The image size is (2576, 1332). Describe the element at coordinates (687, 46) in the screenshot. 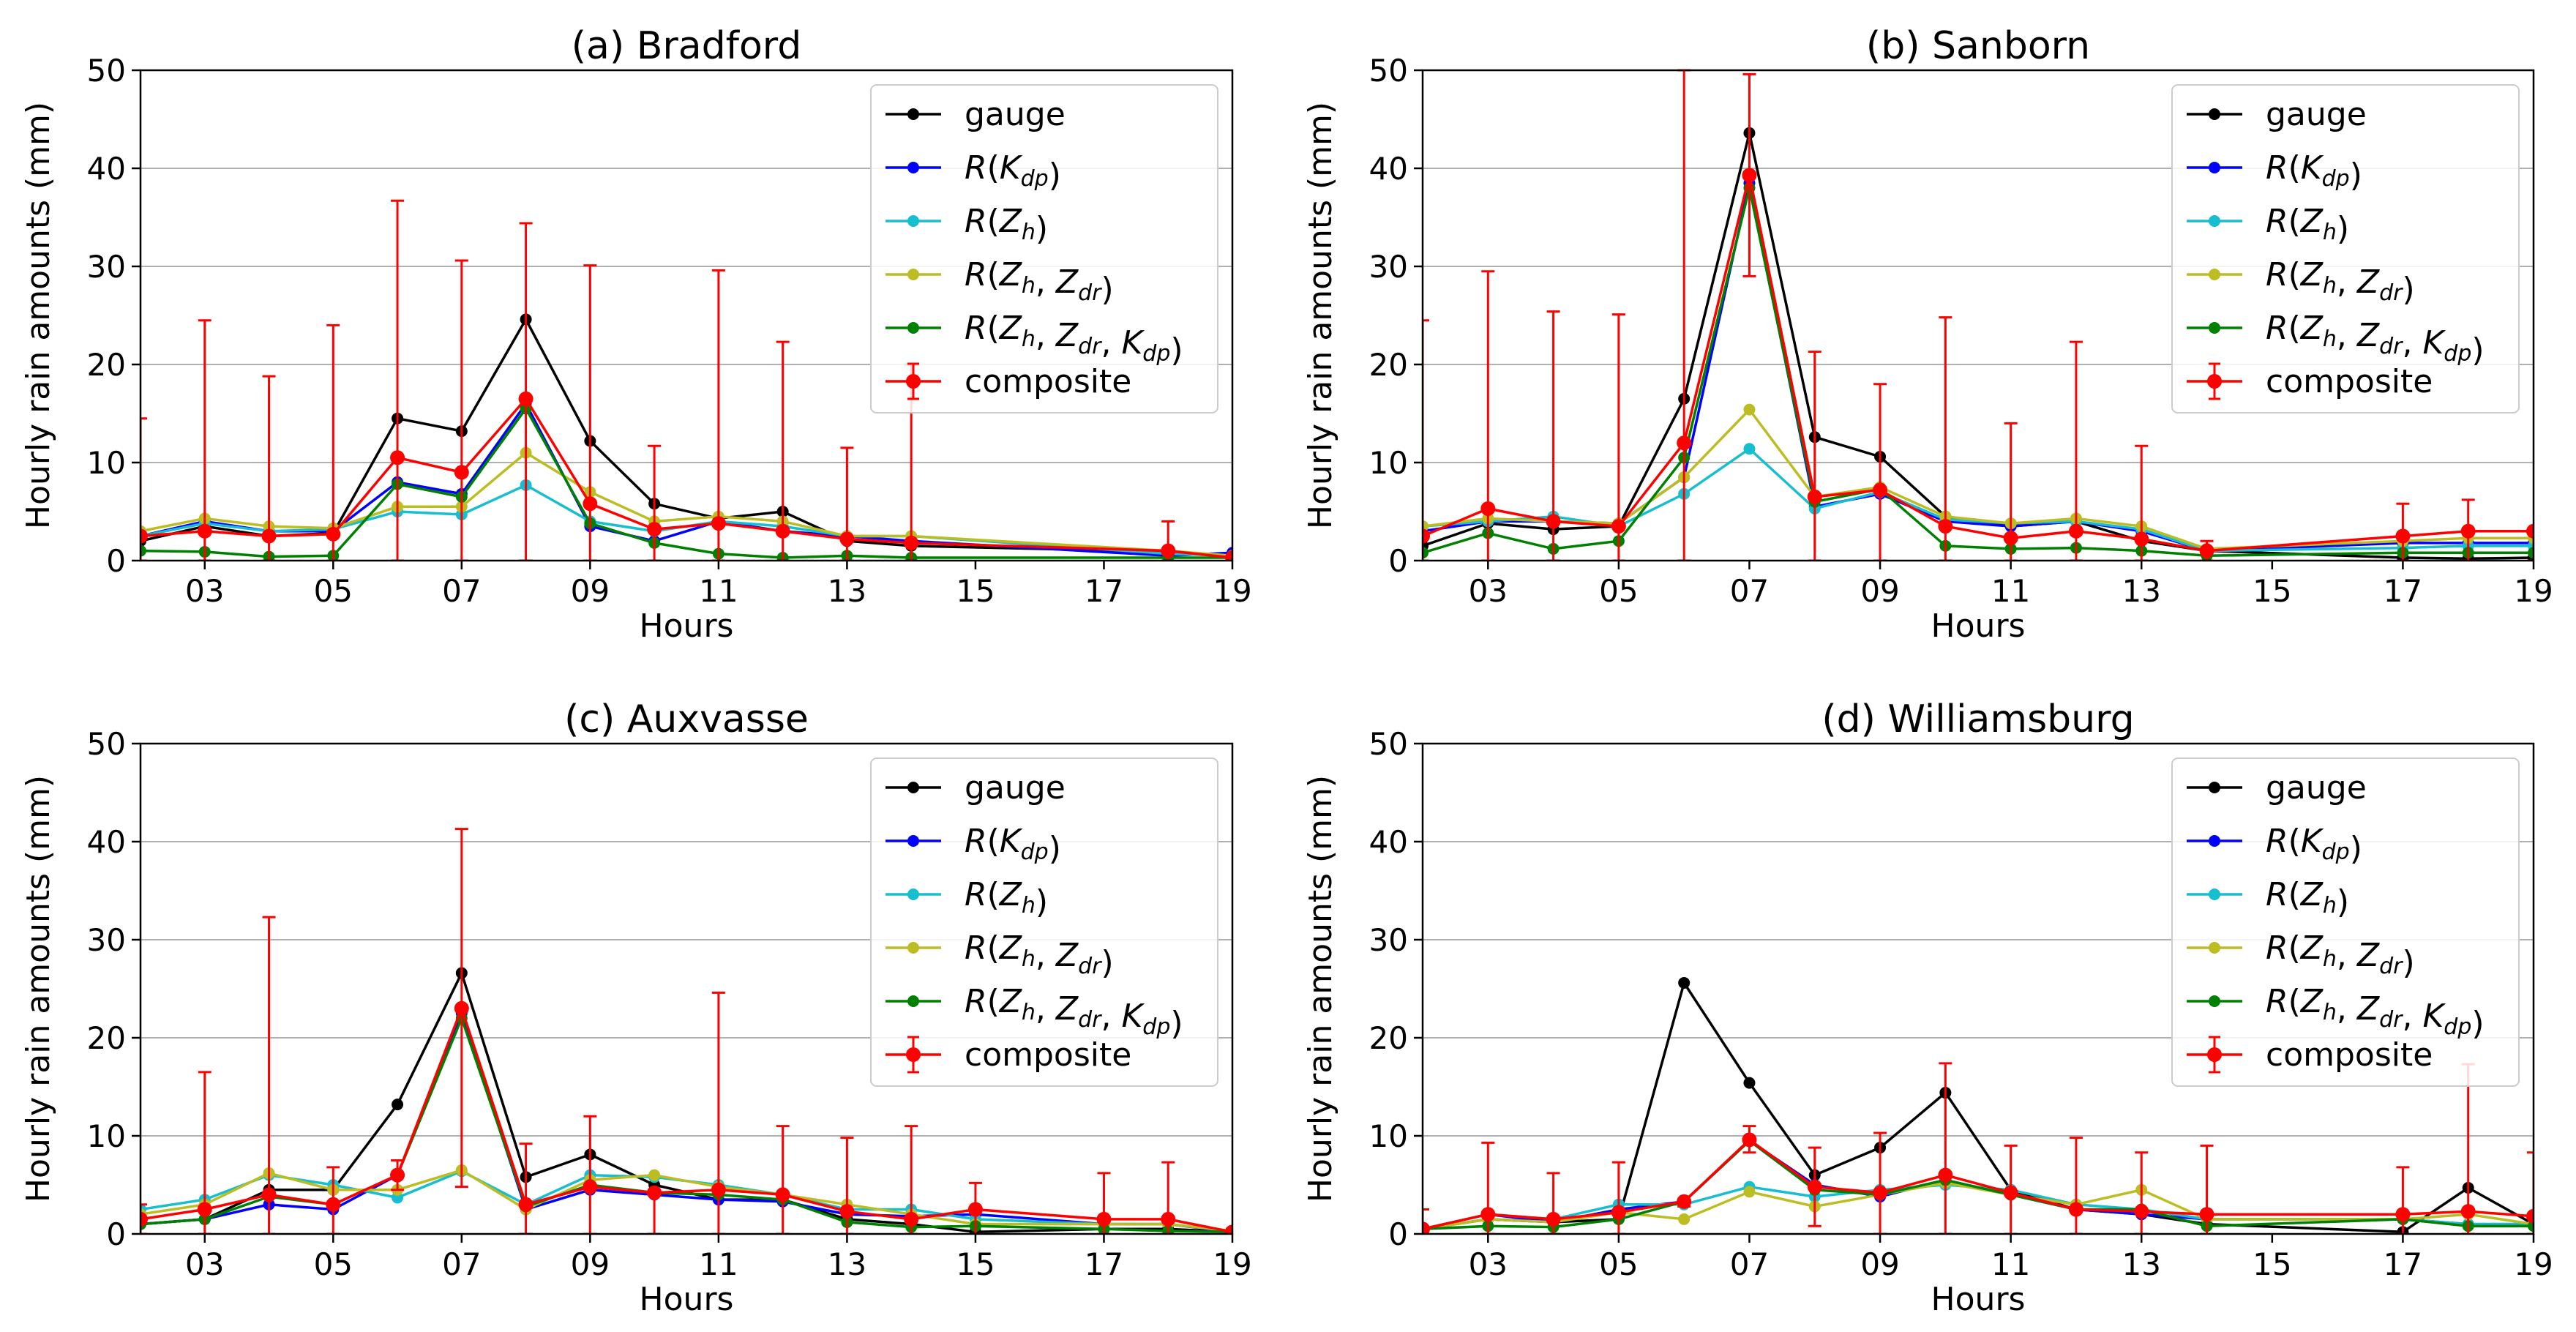

I see `chart-title: (a) Bradford` at that location.